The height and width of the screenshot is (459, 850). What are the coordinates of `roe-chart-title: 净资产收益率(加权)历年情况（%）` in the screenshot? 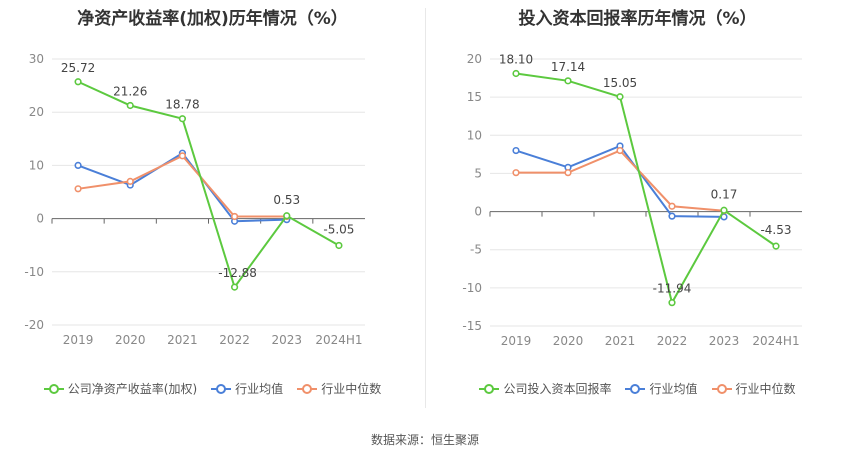 It's located at (212, 19).